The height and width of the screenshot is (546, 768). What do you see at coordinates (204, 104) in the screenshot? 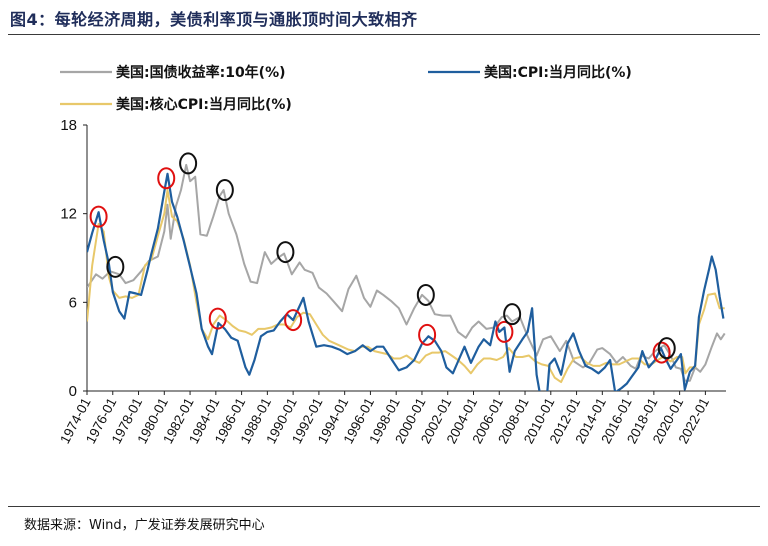
I see `legend-label-core-cpi: 美国:核心CPI:当月同比(%)` at bounding box center [204, 104].